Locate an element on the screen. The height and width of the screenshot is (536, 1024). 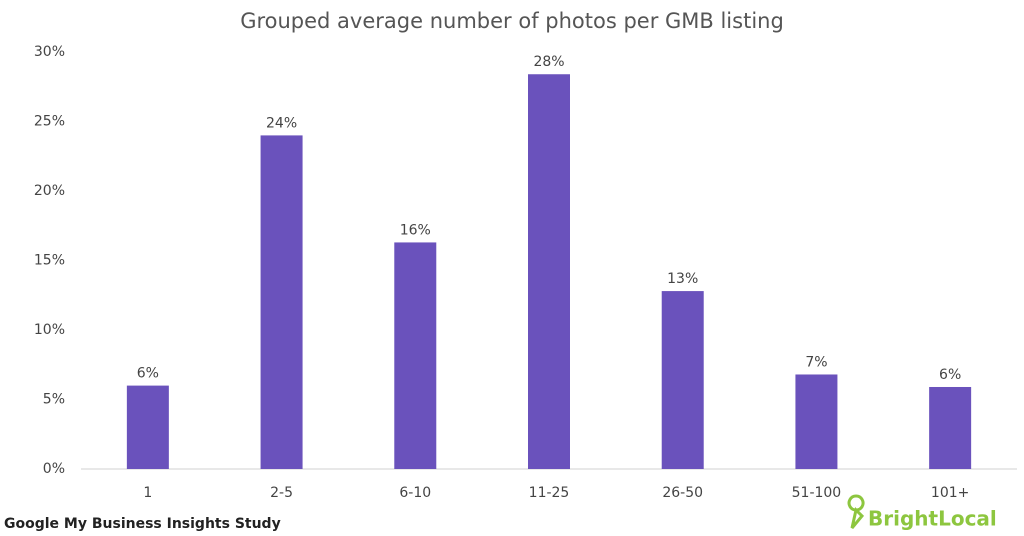
x-tick-label: 101+ is located at coordinates (950, 493).